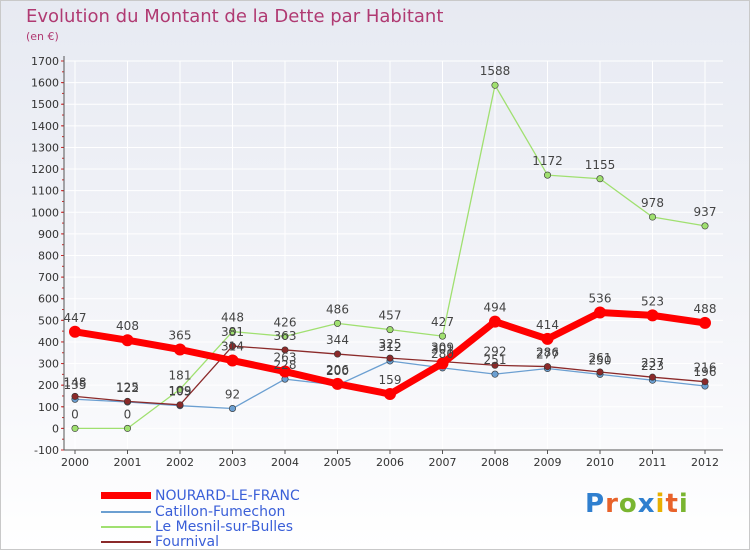  What do you see at coordinates (652, 363) in the screenshot?
I see `data-label: 237` at bounding box center [652, 363].